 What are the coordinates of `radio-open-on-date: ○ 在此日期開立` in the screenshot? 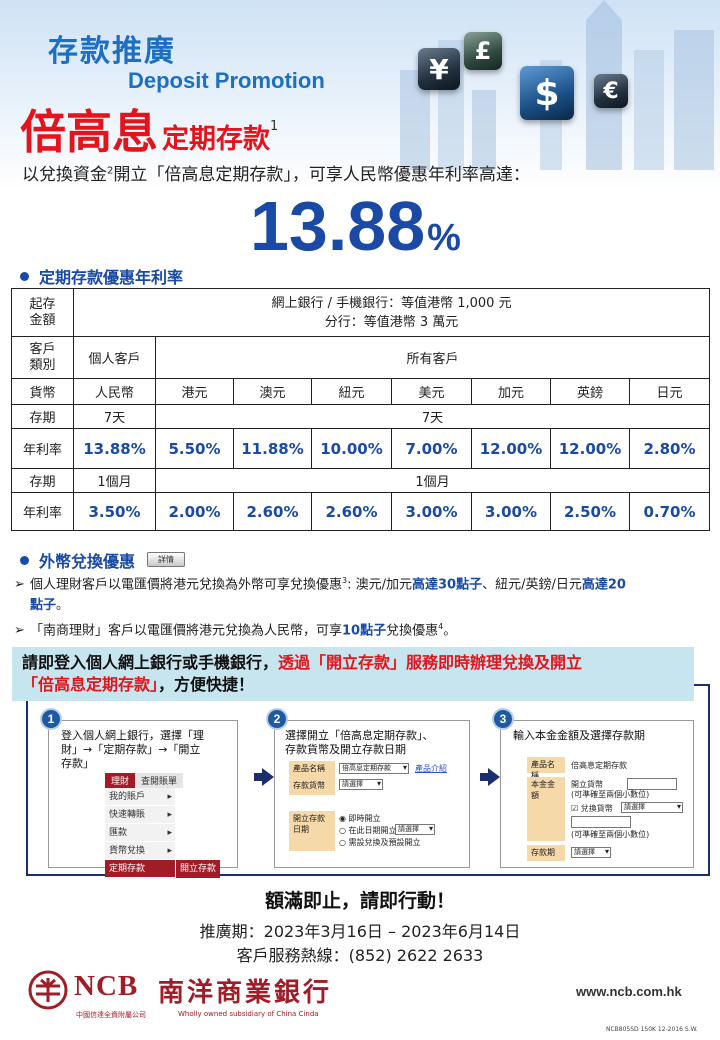 It's located at (368, 830).